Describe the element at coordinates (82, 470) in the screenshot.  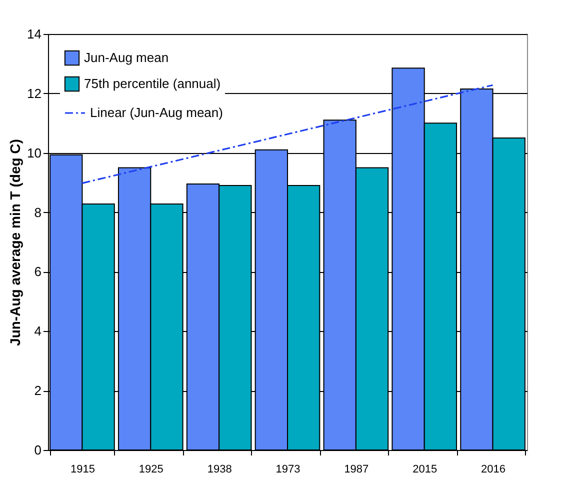
I see `x-tick-label: 1915` at that location.